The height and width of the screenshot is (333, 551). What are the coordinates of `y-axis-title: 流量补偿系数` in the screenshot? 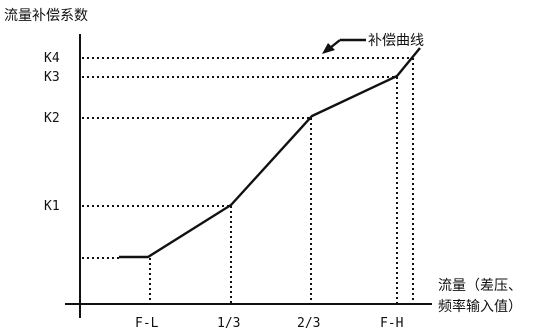 It's located at (46, 16).